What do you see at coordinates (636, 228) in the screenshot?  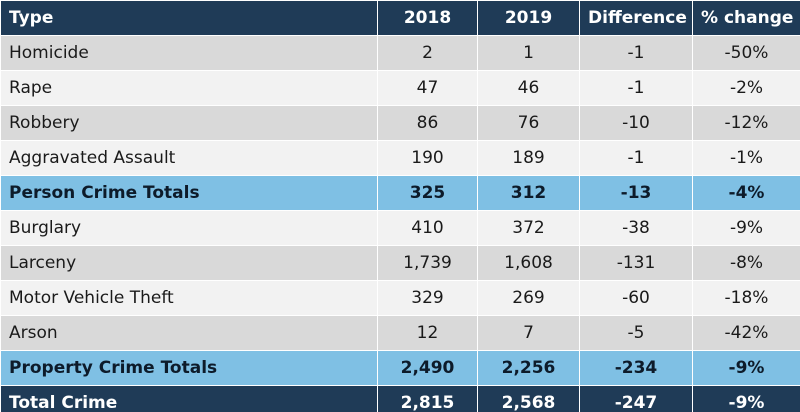 I see `cell-difference: -38` at bounding box center [636, 228].